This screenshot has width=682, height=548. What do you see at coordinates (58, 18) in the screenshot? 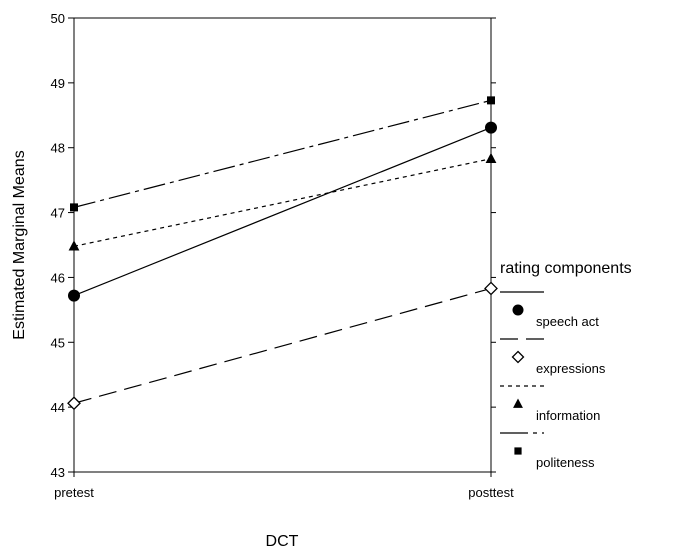
I see `y-tick-label: 50` at bounding box center [58, 18].